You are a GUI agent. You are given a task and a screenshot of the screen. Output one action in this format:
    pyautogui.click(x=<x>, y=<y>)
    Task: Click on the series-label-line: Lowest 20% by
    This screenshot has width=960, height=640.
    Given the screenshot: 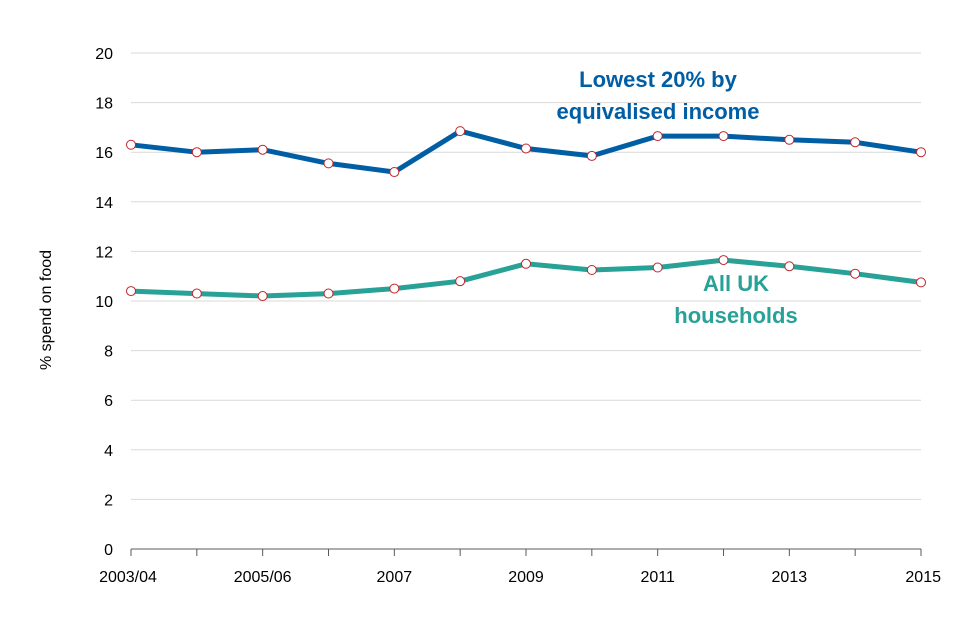 What is the action you would take?
    pyautogui.click(x=658, y=79)
    